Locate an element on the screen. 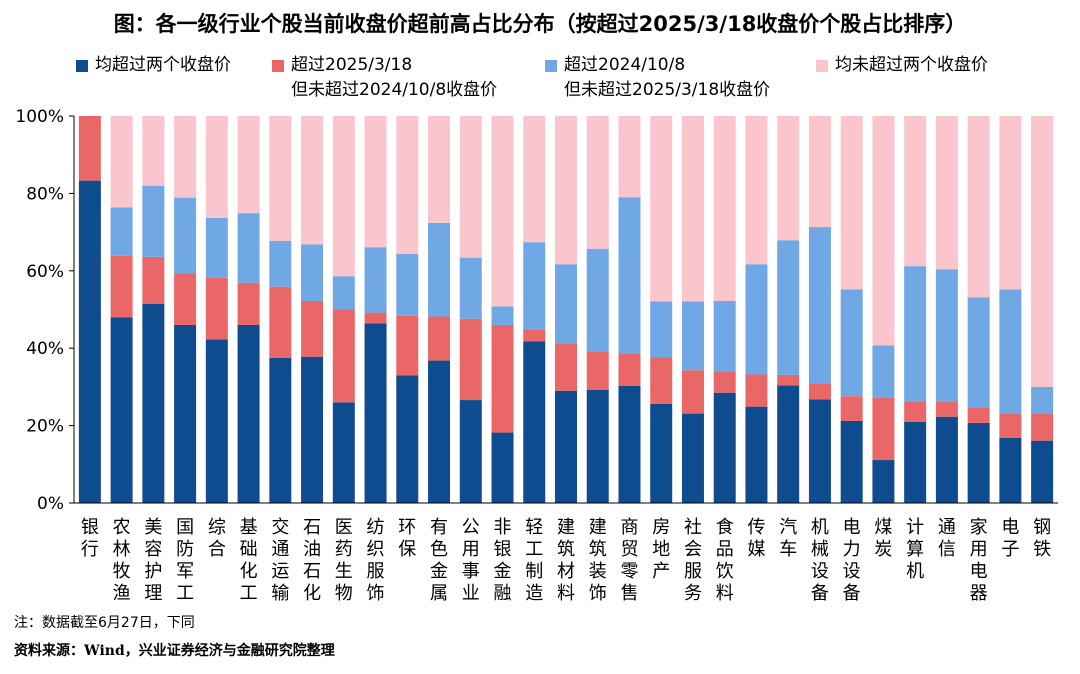 Image resolution: width=1080 pixels, height=674 pixels. x-tick-label: 器 is located at coordinates (979, 593).